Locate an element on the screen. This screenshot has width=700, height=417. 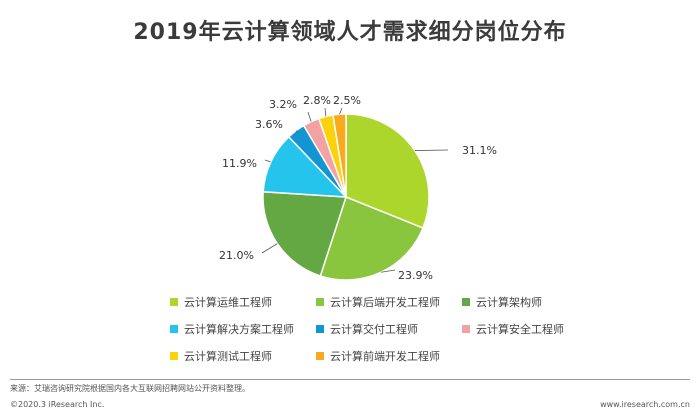
legend-item: 云计算安全工程师 is located at coordinates (532, 329).